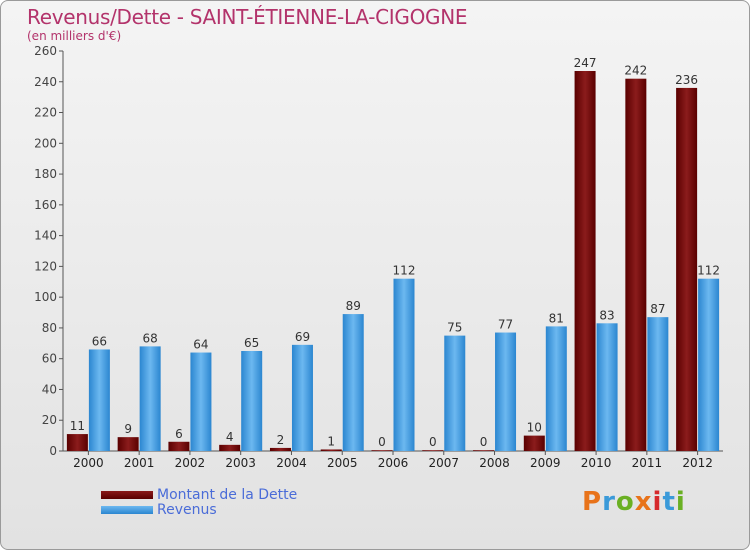 Image resolution: width=750 pixels, height=550 pixels. Describe the element at coordinates (247, 17) in the screenshot. I see `chart-title: Revenus/Dette - SAINT-ÉTIENNE-LA-CIGOGNE` at that location.